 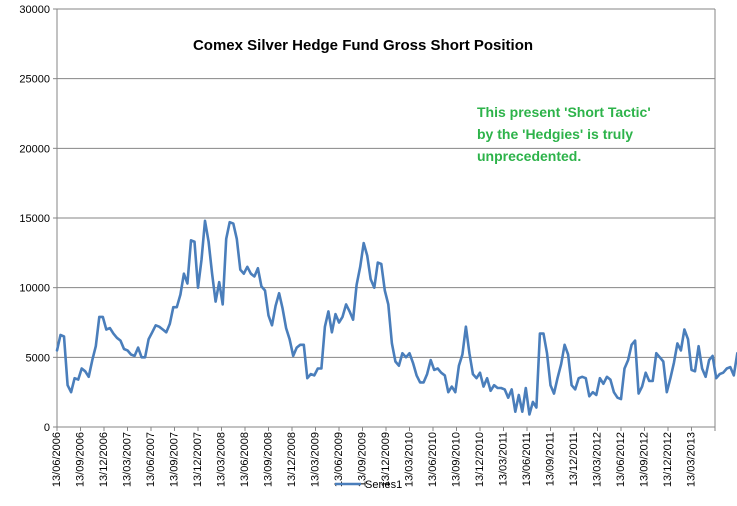 What do you see at coordinates (386, 459) in the screenshot?
I see `x-tick-label: 13/12/2009` at bounding box center [386, 459].